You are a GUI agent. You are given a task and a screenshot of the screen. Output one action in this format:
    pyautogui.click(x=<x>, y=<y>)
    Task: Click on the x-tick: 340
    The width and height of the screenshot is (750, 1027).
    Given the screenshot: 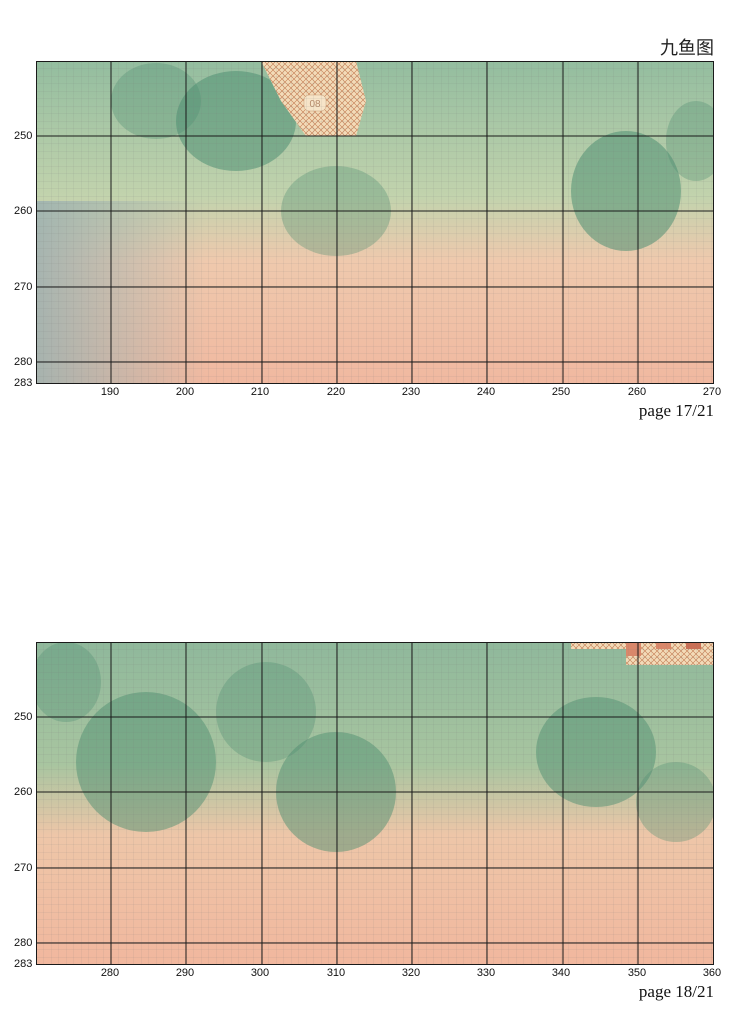 What is the action you would take?
    pyautogui.click(x=561, y=973)
    